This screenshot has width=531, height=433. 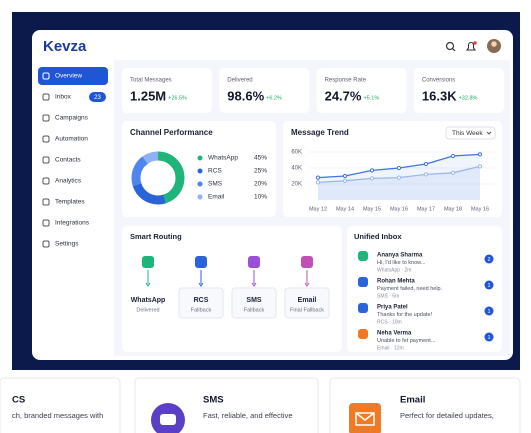 I want to click on nav-active, so click(x=73, y=76).